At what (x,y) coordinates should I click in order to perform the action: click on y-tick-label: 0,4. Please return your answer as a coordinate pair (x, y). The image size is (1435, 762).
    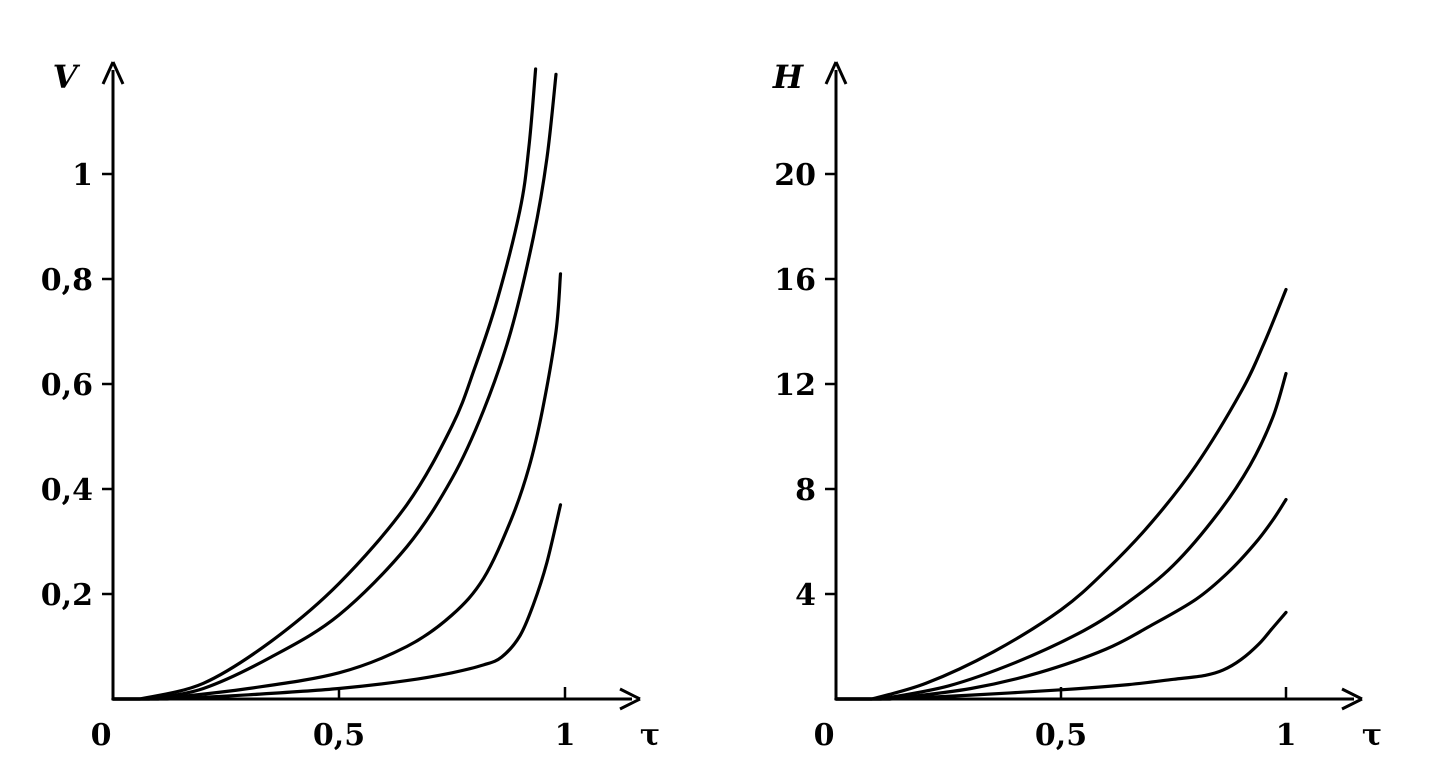
    Looking at the image, I should click on (67, 490).